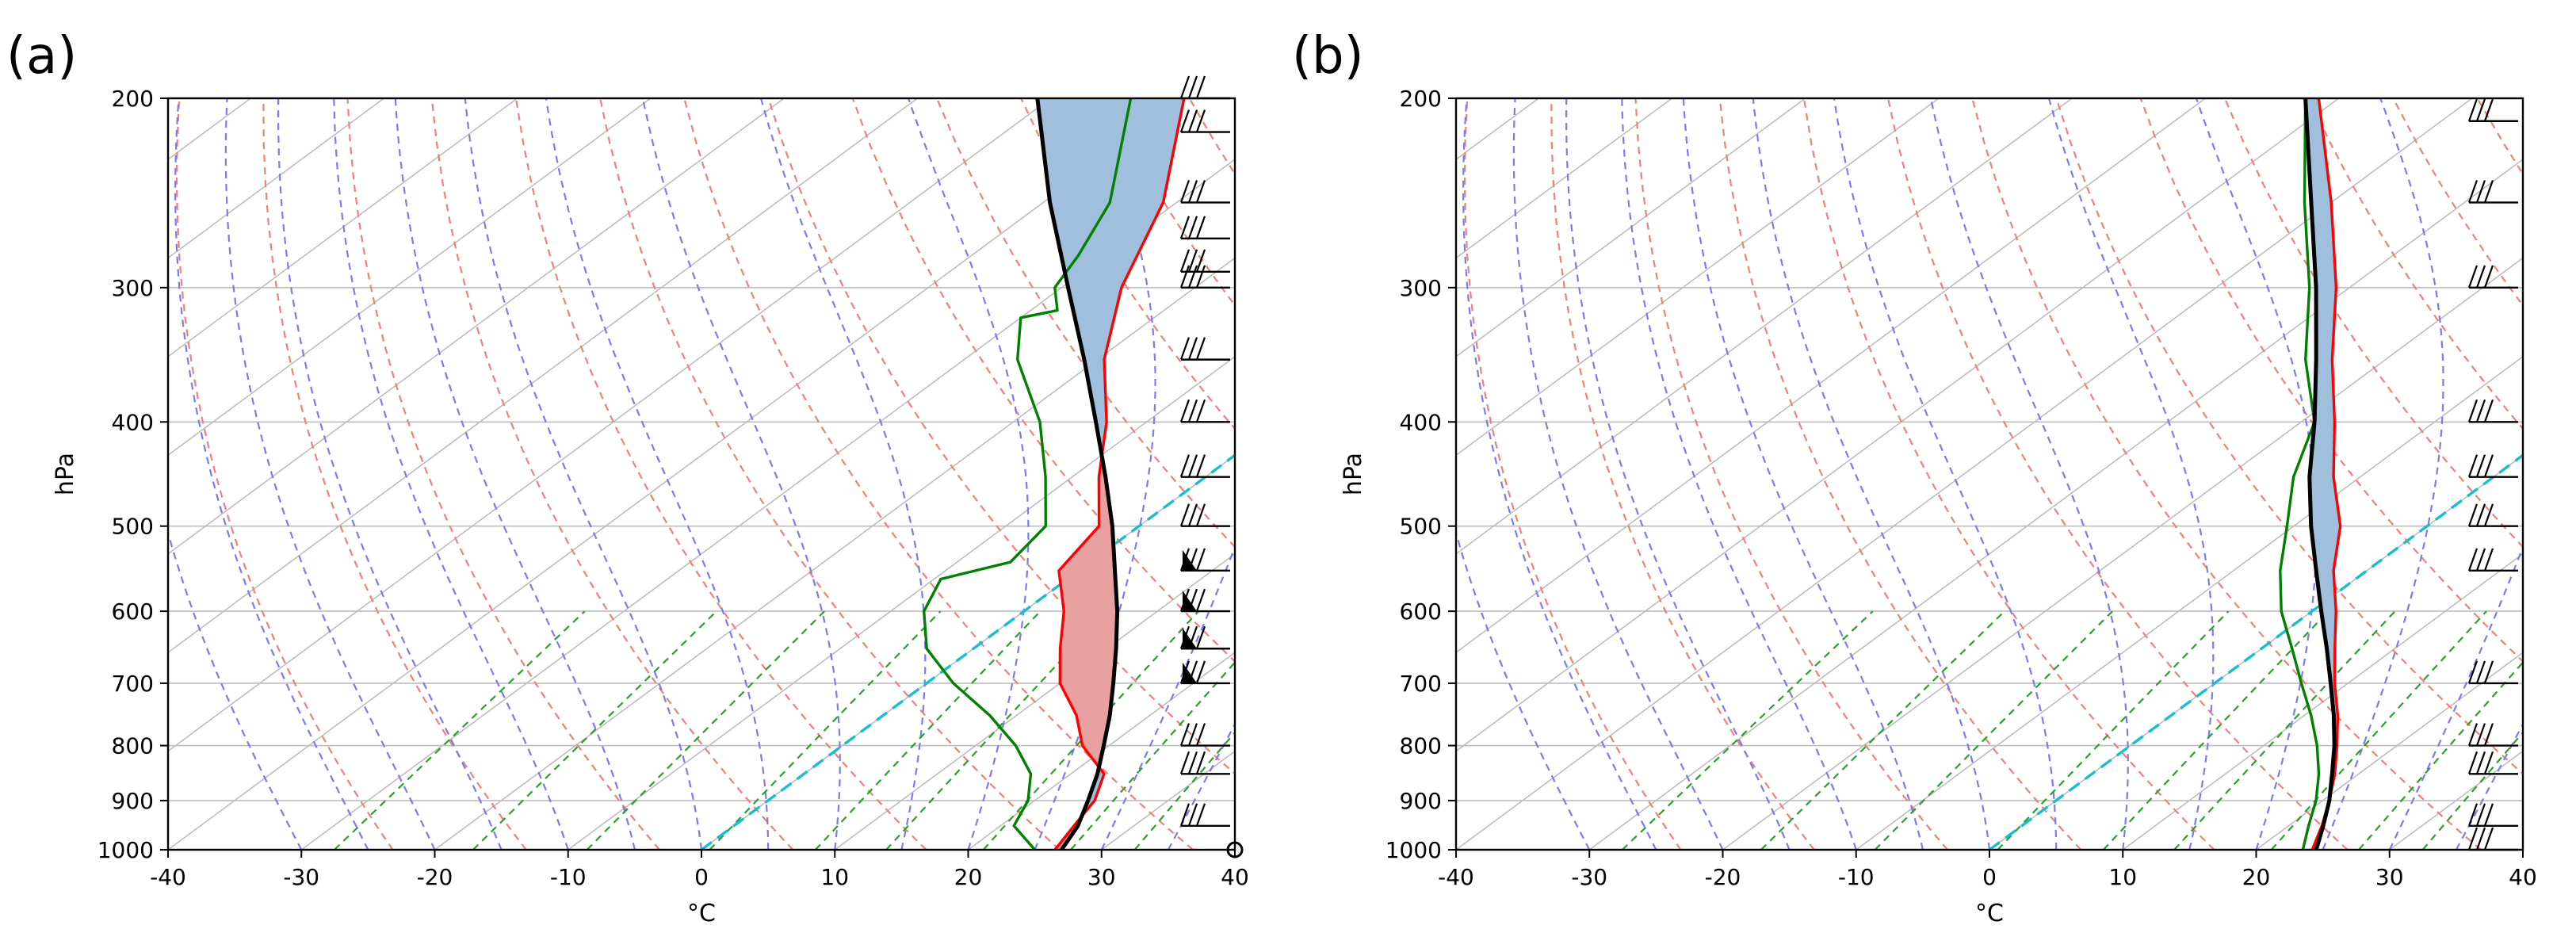 The height and width of the screenshot is (933, 2576). I want to click on x-tick-label: -10, so click(568, 877).